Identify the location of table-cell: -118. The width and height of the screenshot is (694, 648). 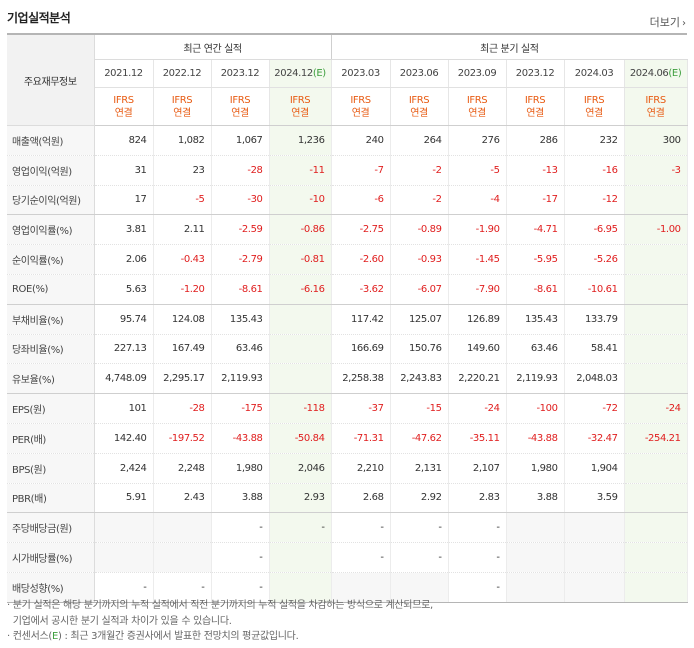
(300, 408).